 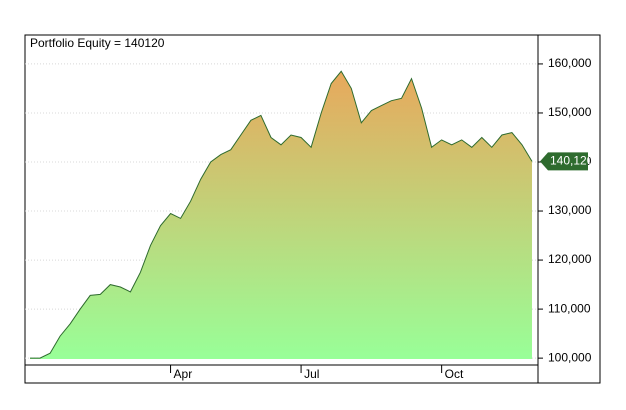 What do you see at coordinates (570, 112) in the screenshot?
I see `y-tick-label: 150,000` at bounding box center [570, 112].